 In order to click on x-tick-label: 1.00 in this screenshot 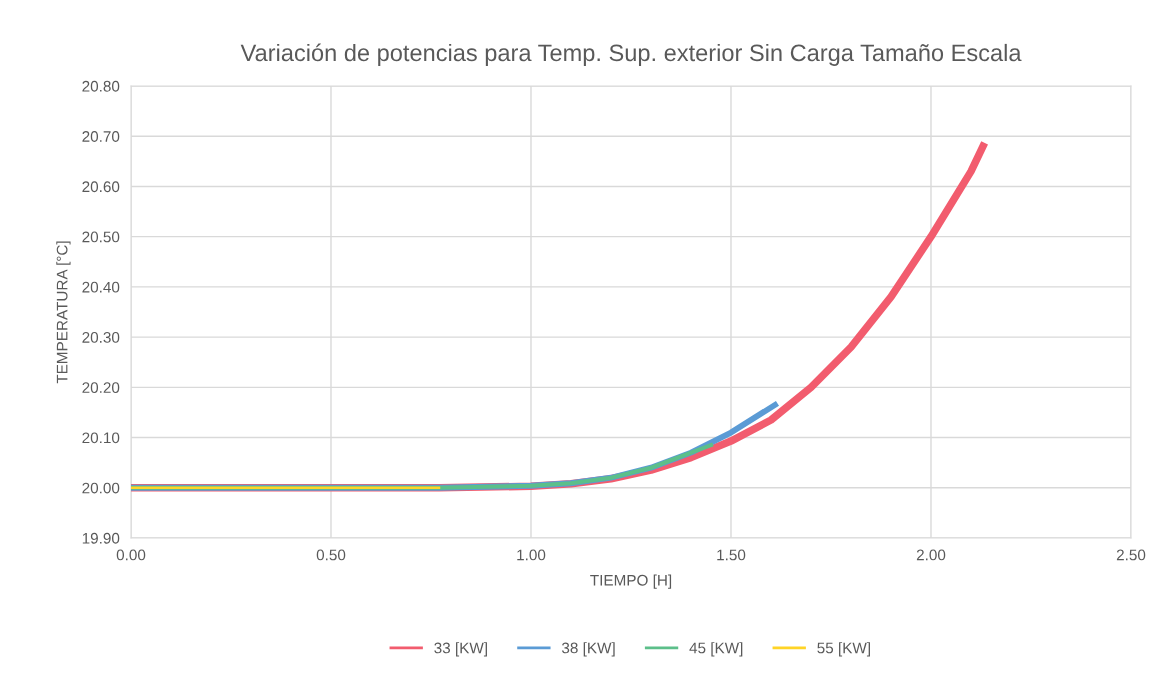, I will do `click(531, 555)`.